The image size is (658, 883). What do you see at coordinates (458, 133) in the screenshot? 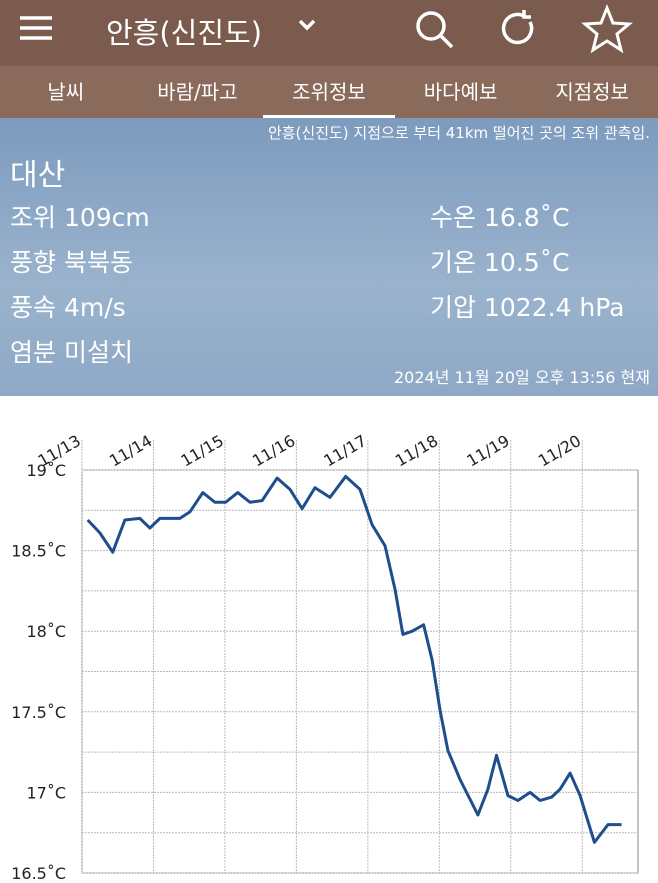
I see `notice: 안흥(신진도) 지점으로 부터 41km 떨어진 곳의 조위 관측임.` at bounding box center [458, 133].